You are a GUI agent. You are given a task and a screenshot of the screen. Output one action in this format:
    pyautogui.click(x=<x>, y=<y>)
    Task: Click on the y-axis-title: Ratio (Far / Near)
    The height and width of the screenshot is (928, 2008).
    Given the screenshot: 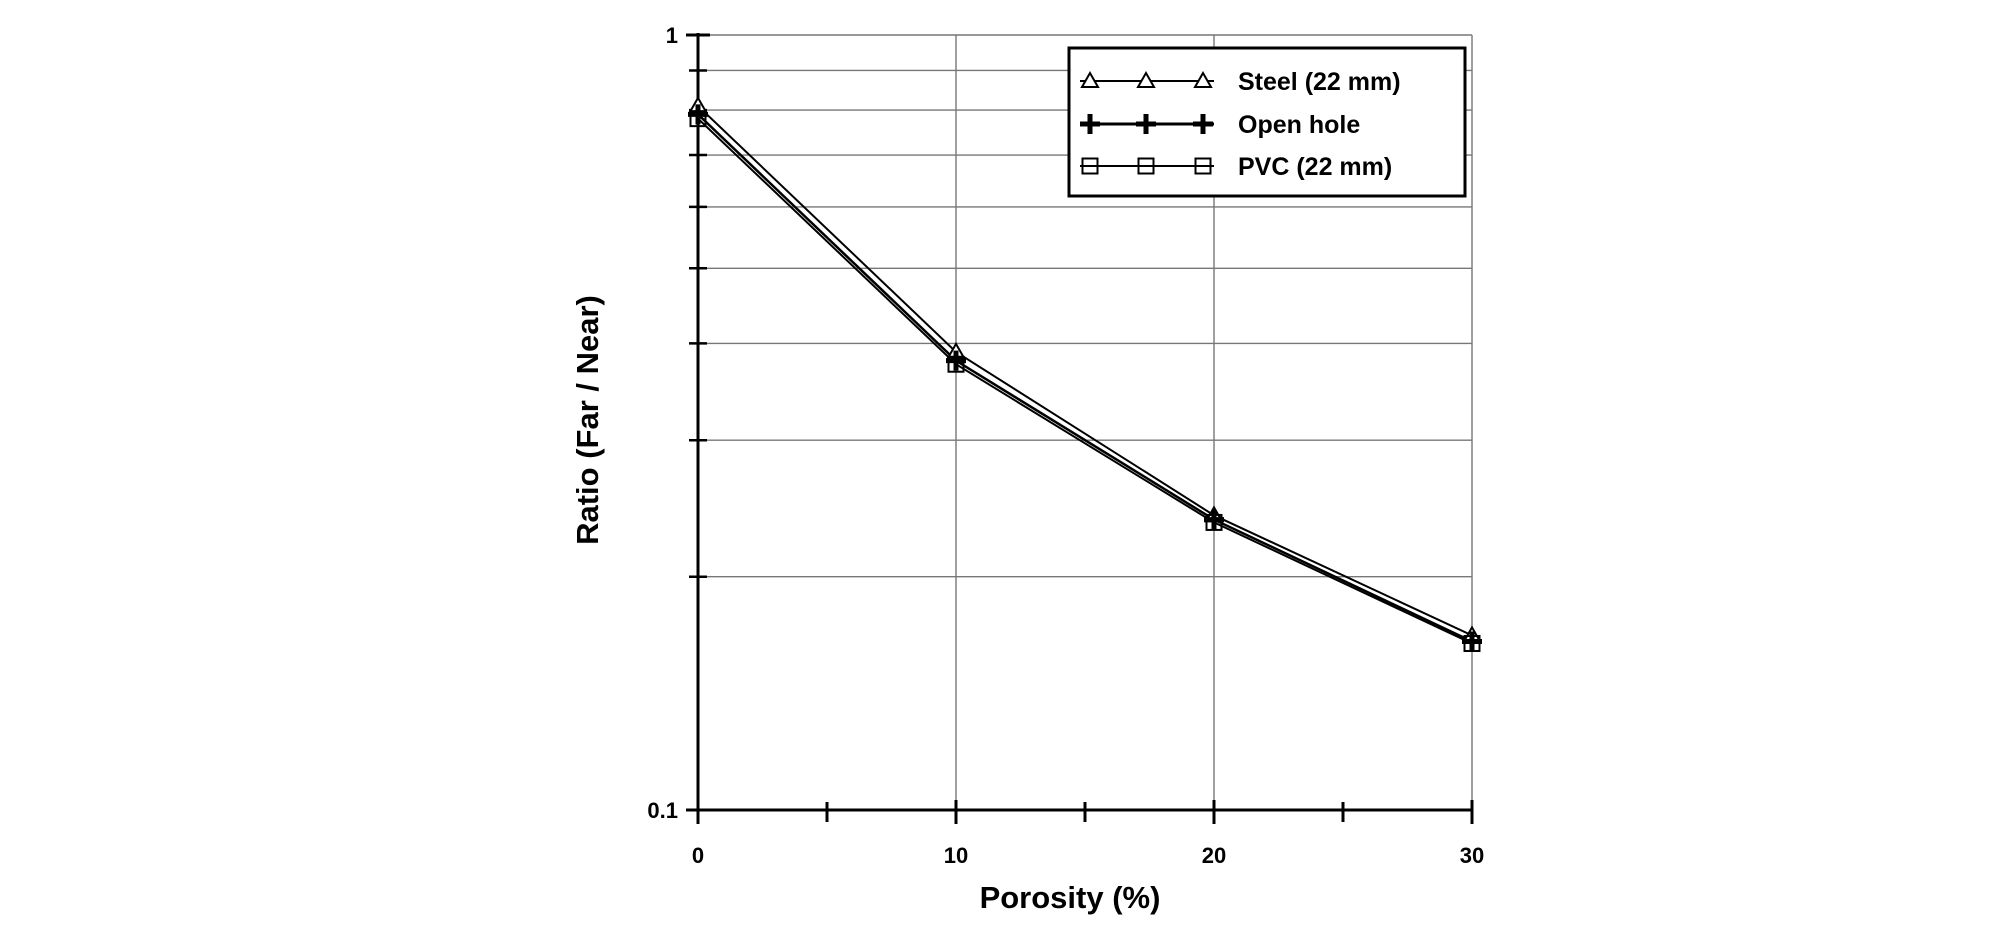 What is the action you would take?
    pyautogui.click(x=587, y=420)
    